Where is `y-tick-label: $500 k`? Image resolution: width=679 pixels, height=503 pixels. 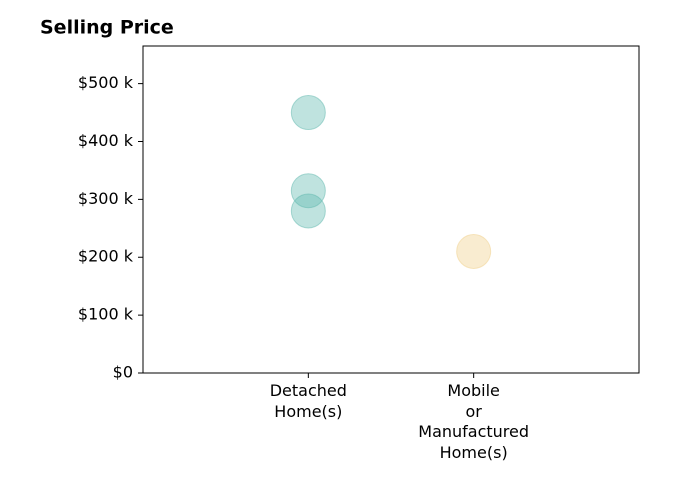
y-tick-label: $500 k is located at coordinates (106, 82).